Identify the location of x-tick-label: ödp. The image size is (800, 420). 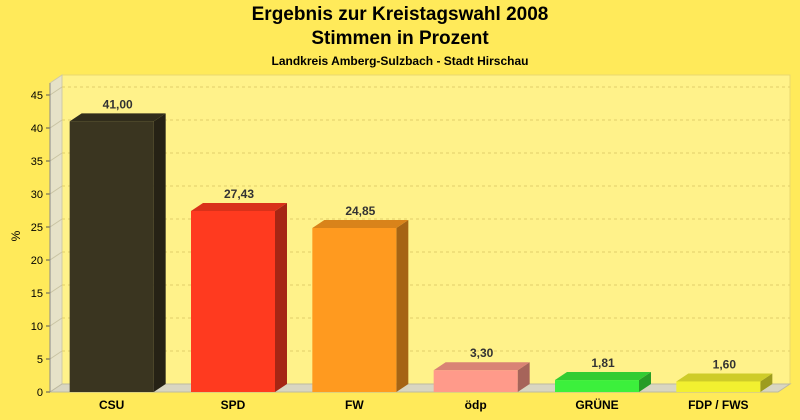
(476, 405).